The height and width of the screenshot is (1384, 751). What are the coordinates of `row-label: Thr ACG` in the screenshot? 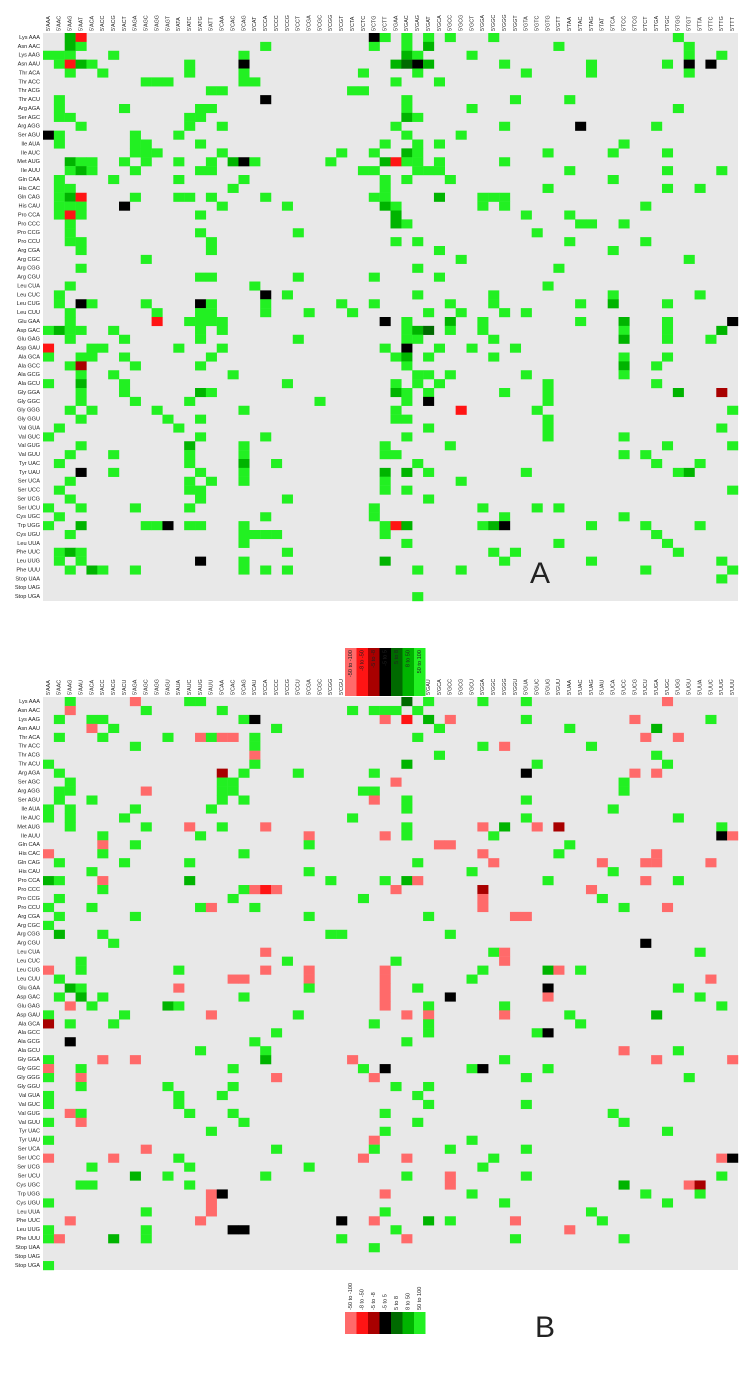 It's located at (29, 756).